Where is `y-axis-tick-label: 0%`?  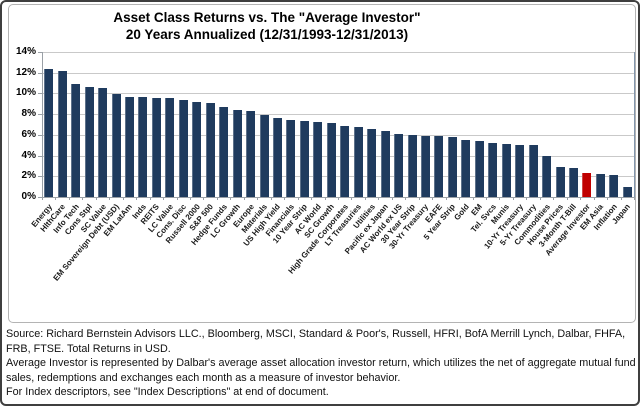 y-axis-tick-label: 0% is located at coordinates (28, 196).